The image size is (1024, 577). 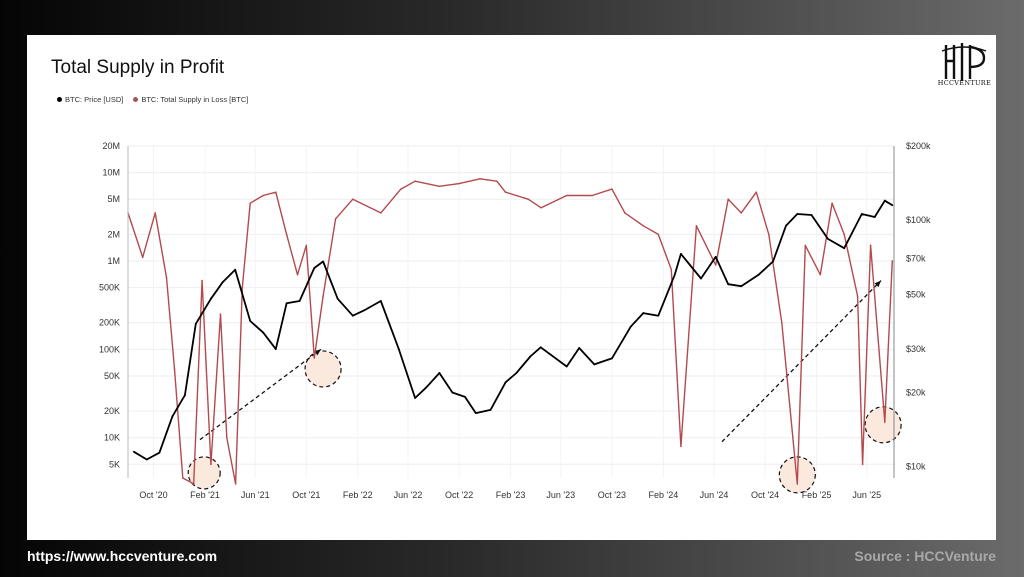 I want to click on x-tick-label: Feb '24, so click(x=663, y=495).